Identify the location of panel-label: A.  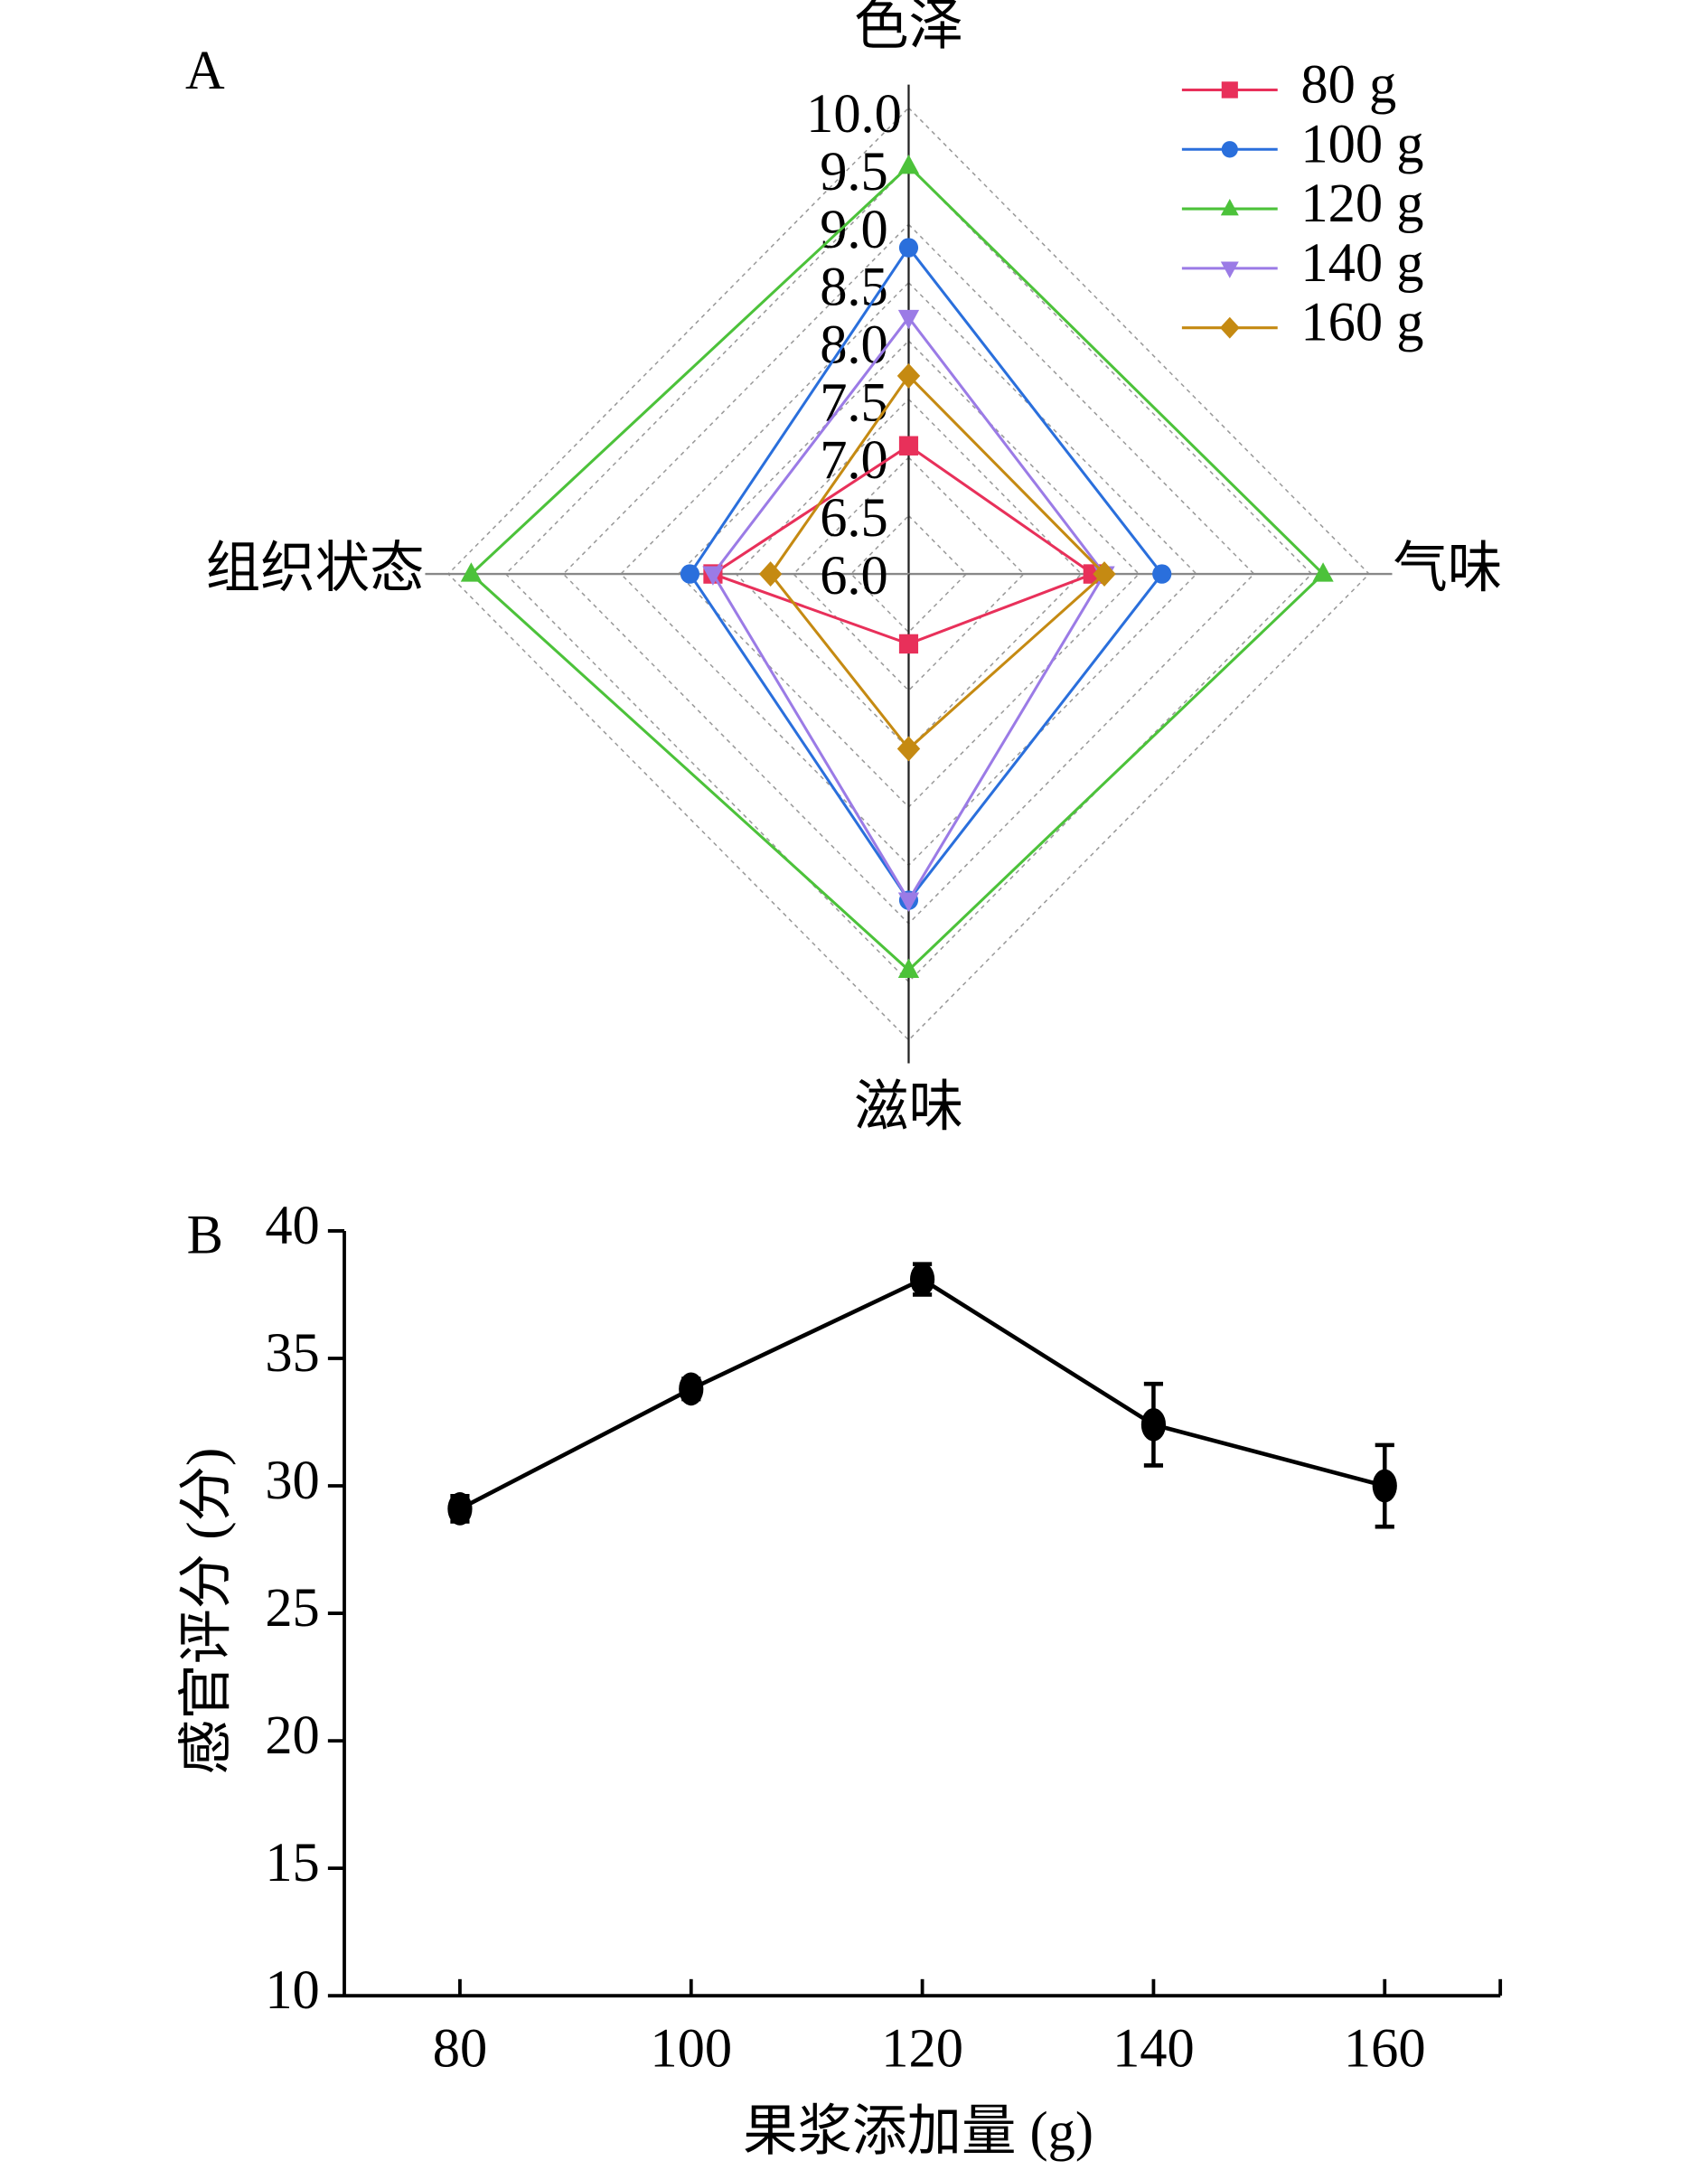
(205, 71).